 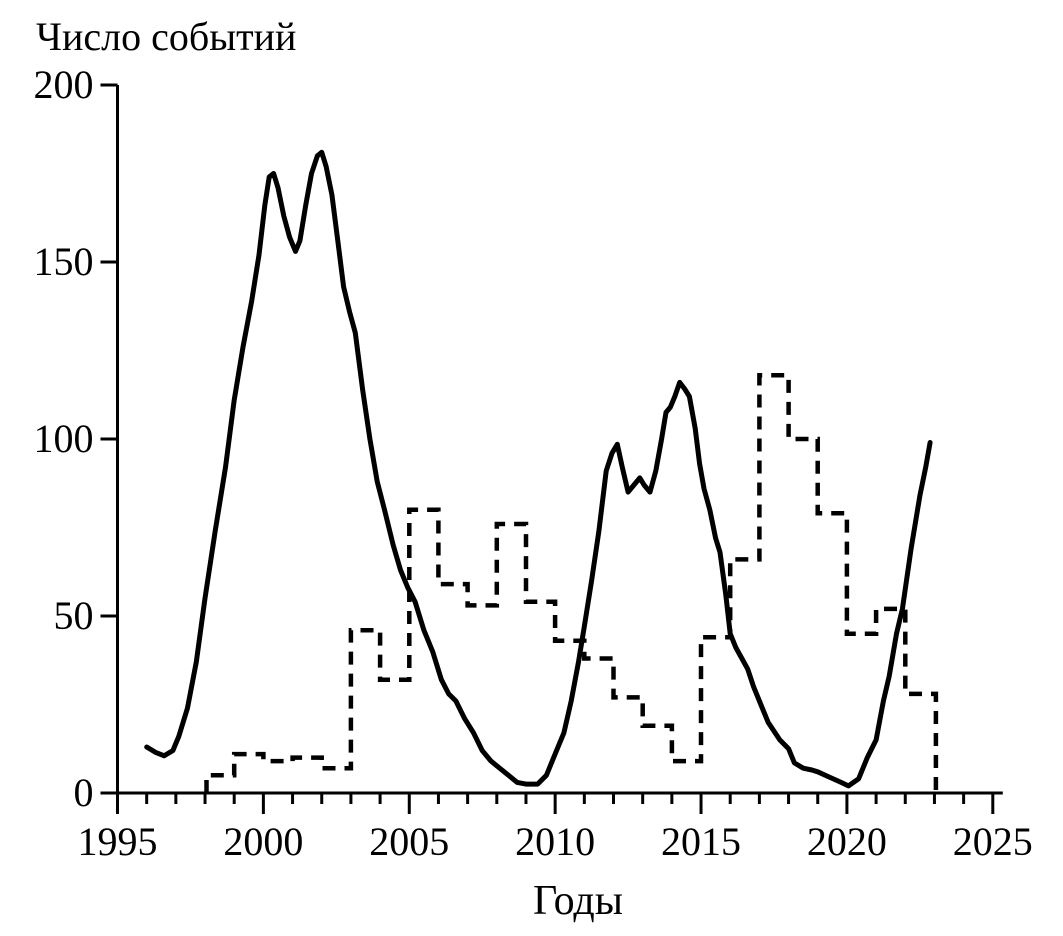 What do you see at coordinates (847, 841) in the screenshot?
I see `x-tick-label: 2020` at bounding box center [847, 841].